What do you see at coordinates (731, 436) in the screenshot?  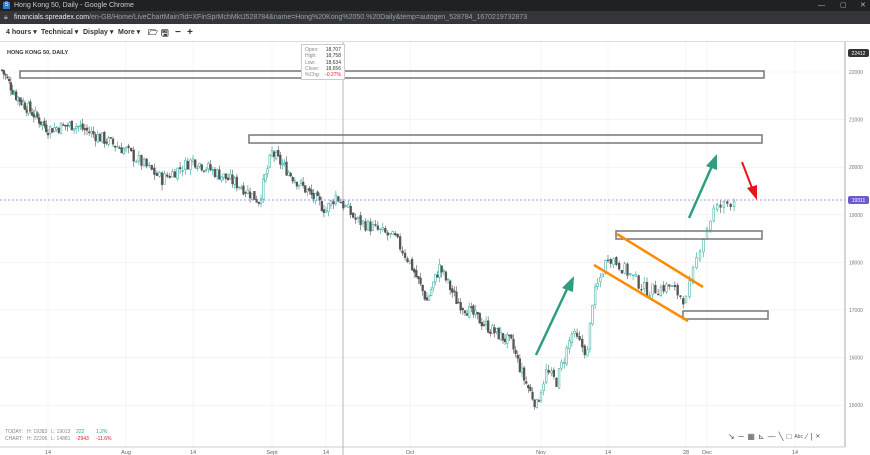 I see `line-tool-icon: ↘` at bounding box center [731, 436].